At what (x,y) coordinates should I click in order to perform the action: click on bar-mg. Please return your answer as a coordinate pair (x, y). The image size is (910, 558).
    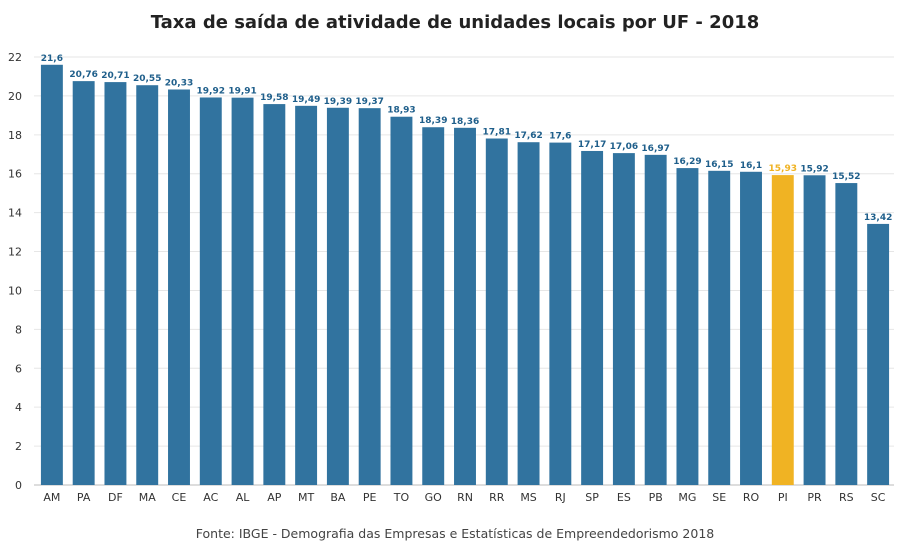
    Looking at the image, I should click on (687, 326).